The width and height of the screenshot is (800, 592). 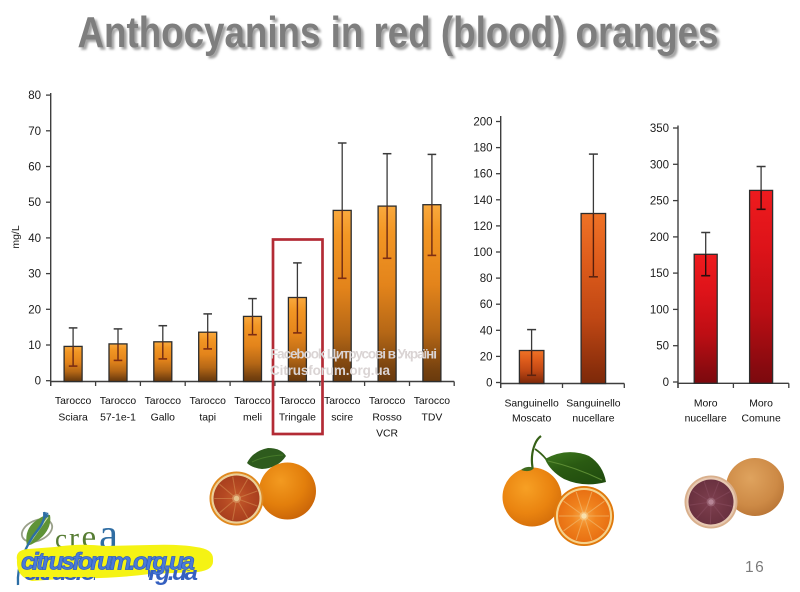 What do you see at coordinates (387, 433) in the screenshot?
I see `svg-text: VCR` at bounding box center [387, 433].